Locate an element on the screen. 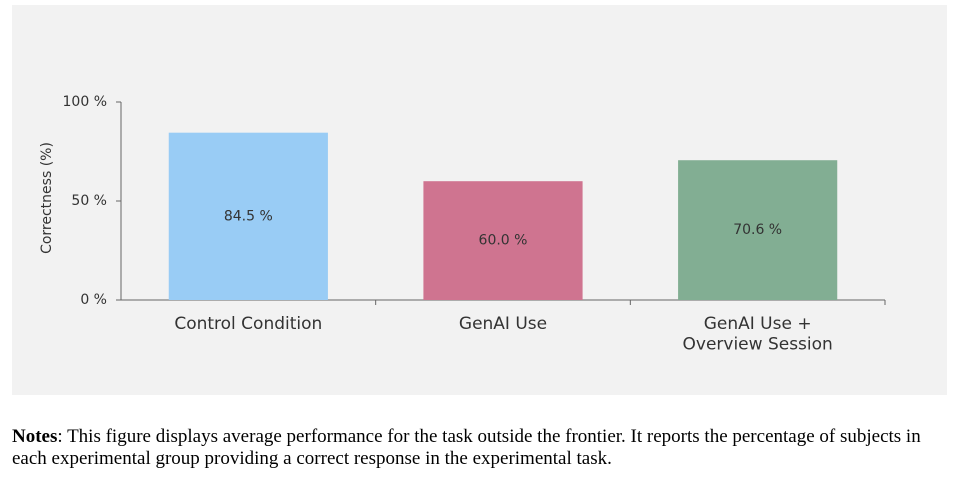  value-label: 84.5 % is located at coordinates (248, 216).